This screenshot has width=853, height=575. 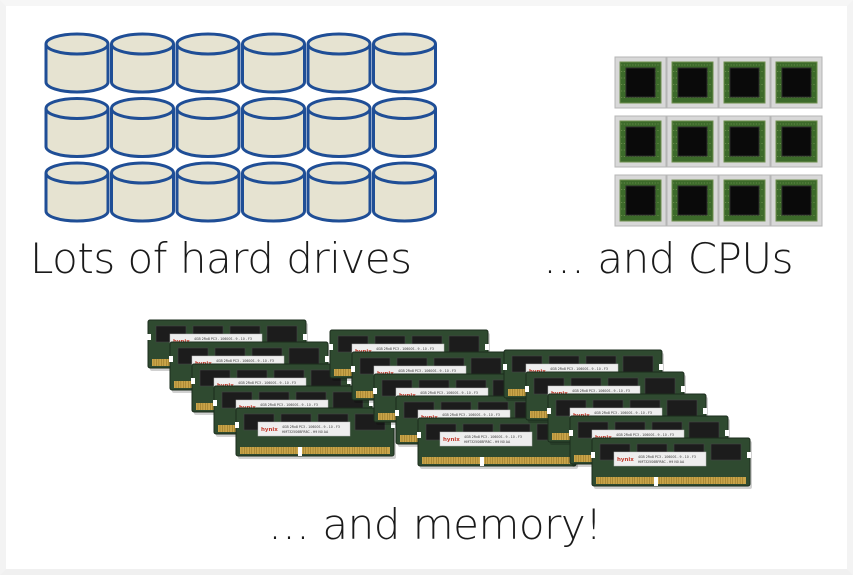 I want to click on hard-drives-caption: Lots of hard drives, so click(x=221, y=258).